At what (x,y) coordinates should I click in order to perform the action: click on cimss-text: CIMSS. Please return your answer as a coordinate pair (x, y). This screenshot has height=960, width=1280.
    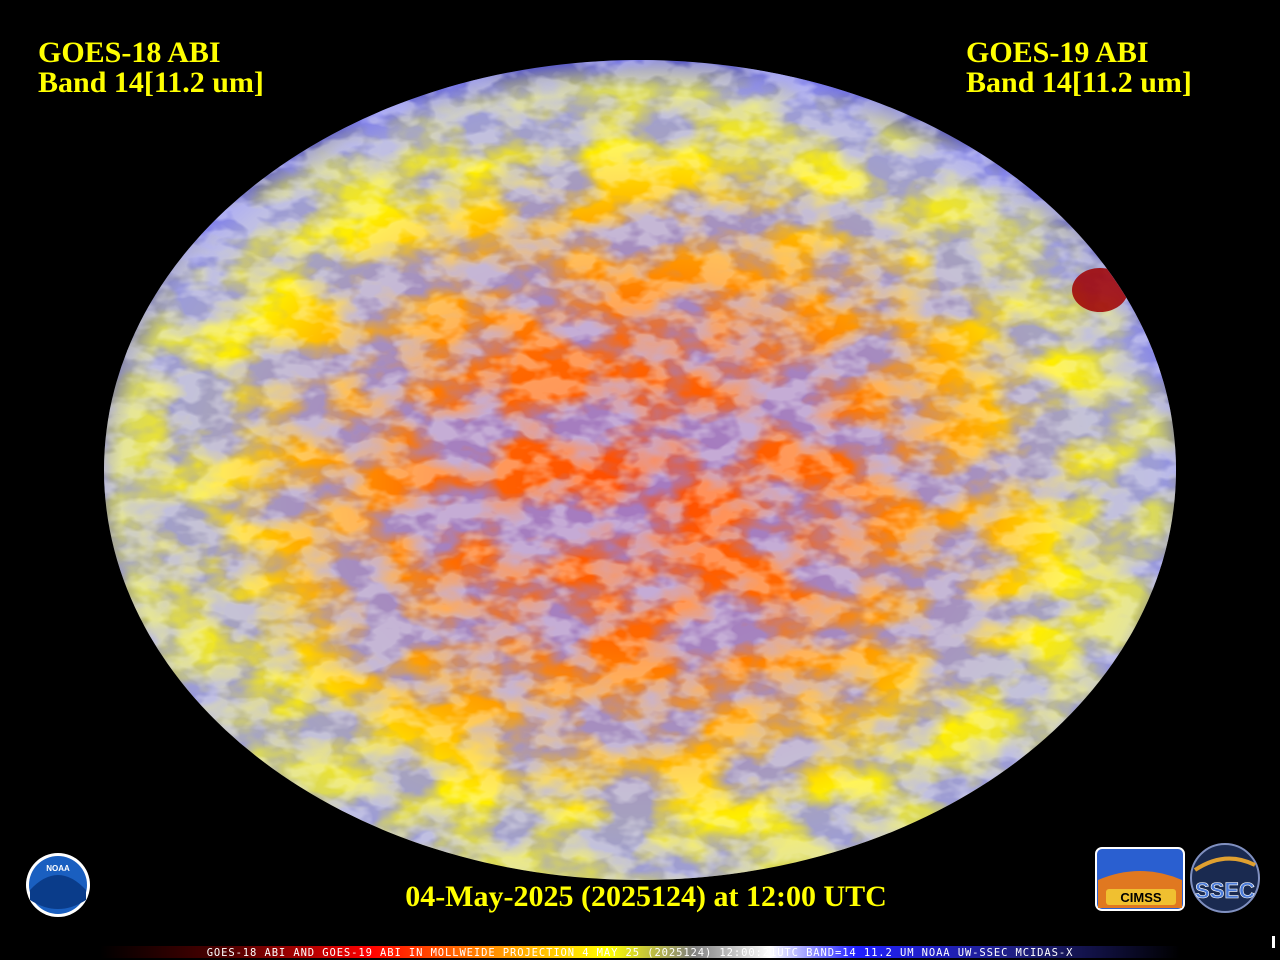
    Looking at the image, I should click on (1141, 897).